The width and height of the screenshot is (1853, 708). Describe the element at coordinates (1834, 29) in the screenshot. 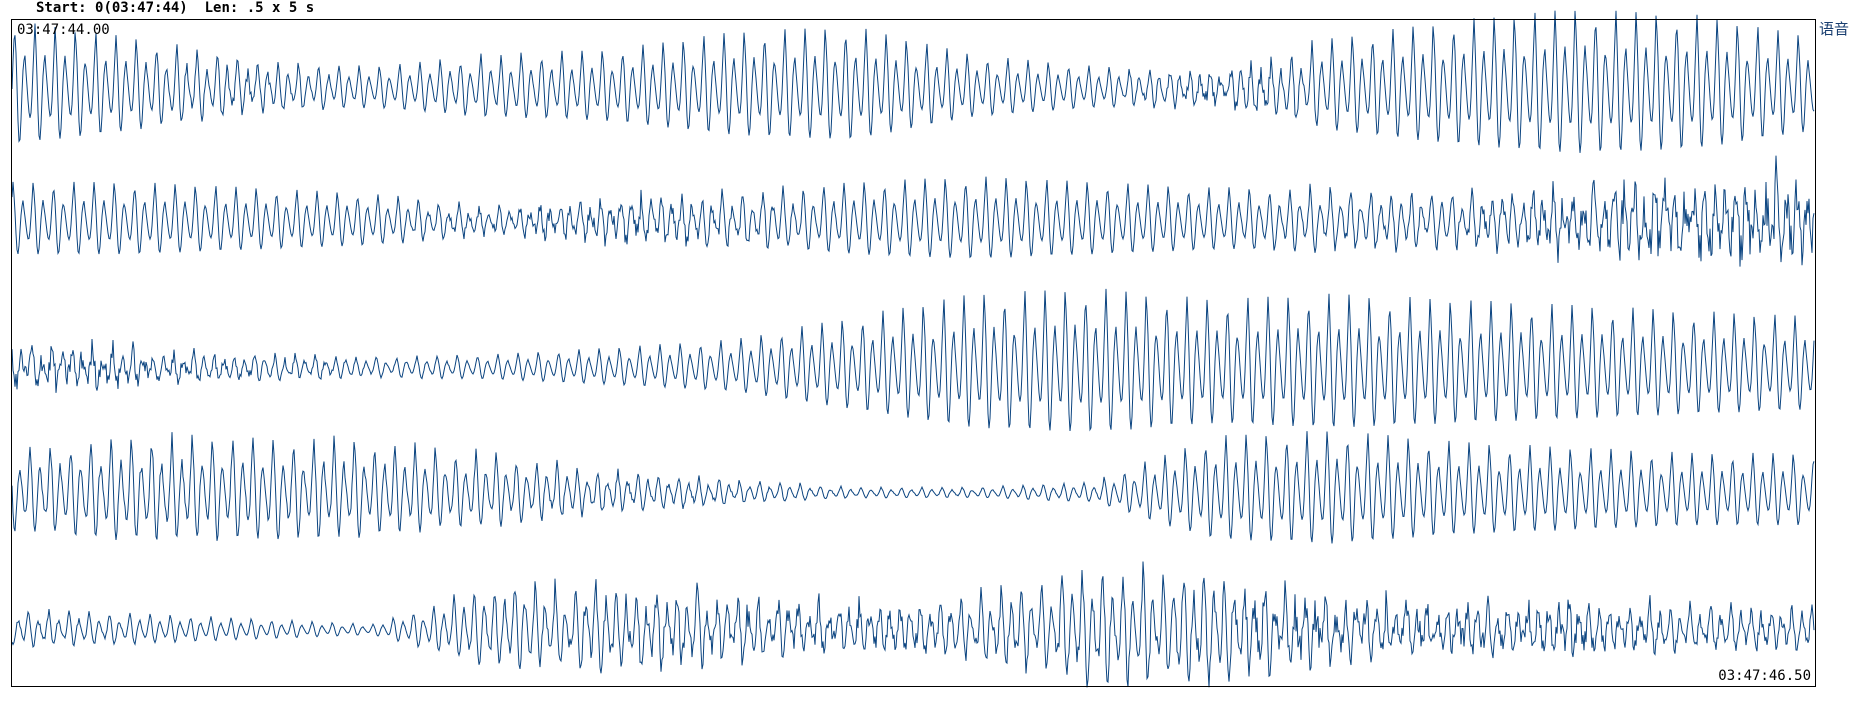

I see `channel-label: 语音` at that location.